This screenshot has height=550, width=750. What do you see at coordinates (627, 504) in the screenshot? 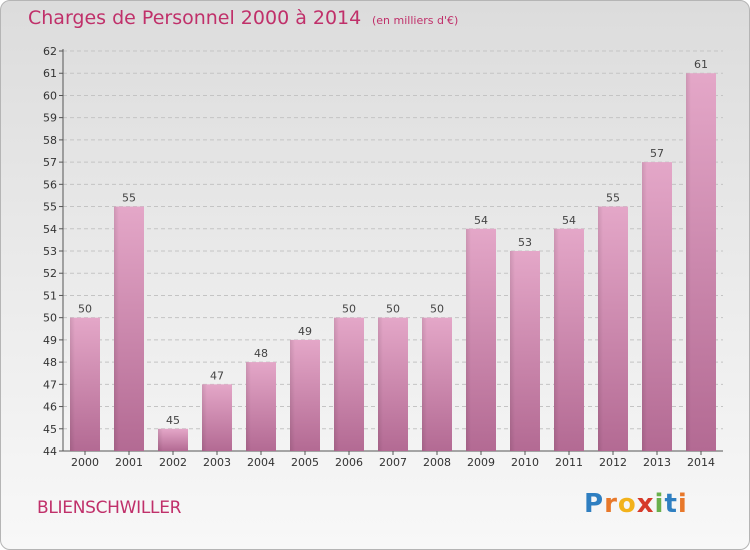
I see `brand-letter: o` at bounding box center [627, 504].